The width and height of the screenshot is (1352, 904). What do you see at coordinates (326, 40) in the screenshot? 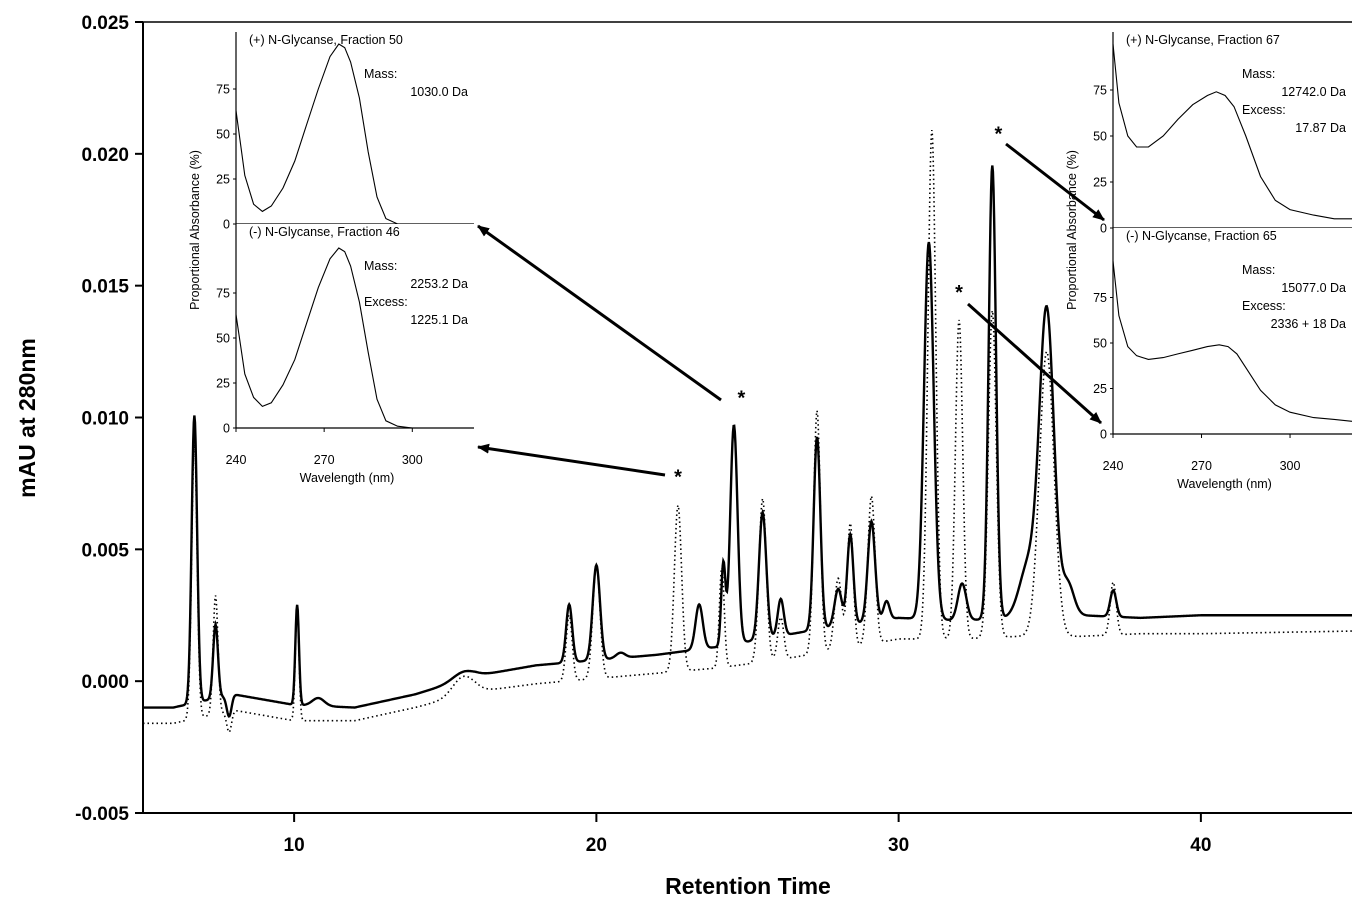
I see `inset-title: (+) N-Glycanse, Fraction 50` at bounding box center [326, 40].